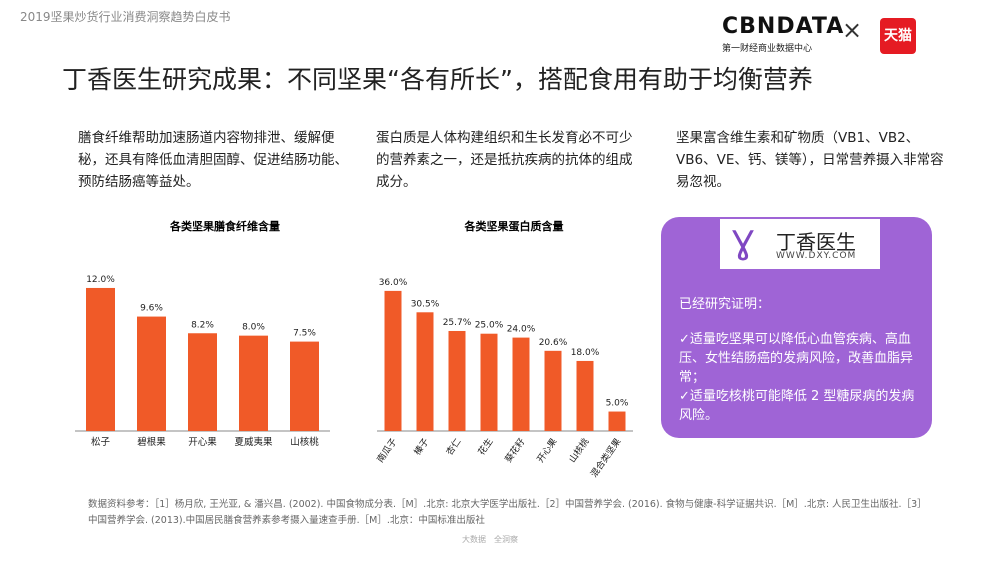  Describe the element at coordinates (253, 328) in the screenshot. I see `data-label-4: 8.0%` at that location.